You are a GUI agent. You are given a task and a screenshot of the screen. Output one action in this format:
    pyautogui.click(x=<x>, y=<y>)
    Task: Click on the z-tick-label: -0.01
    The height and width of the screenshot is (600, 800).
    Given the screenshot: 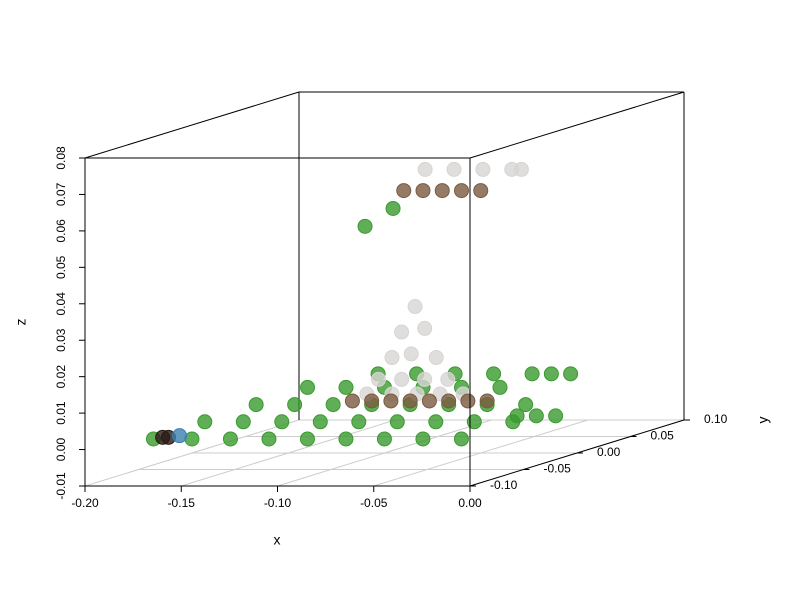 What is the action you would take?
    pyautogui.click(x=61, y=486)
    